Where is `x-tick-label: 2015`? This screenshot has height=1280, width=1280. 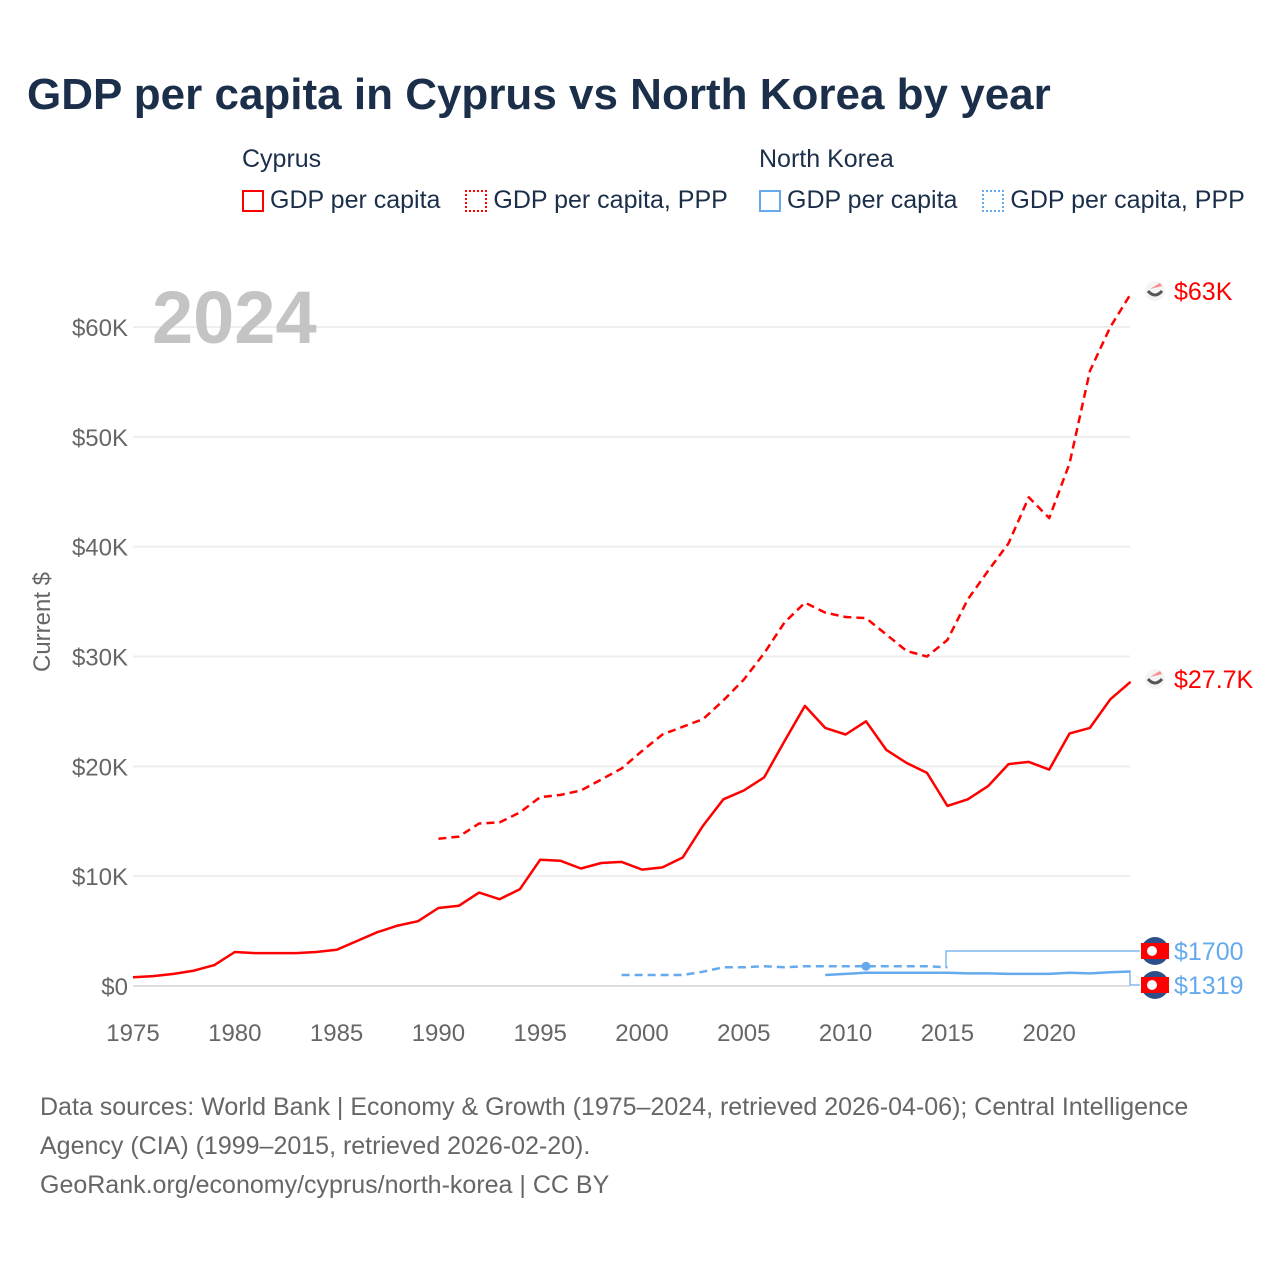 x-tick-label: 2015 is located at coordinates (947, 1033).